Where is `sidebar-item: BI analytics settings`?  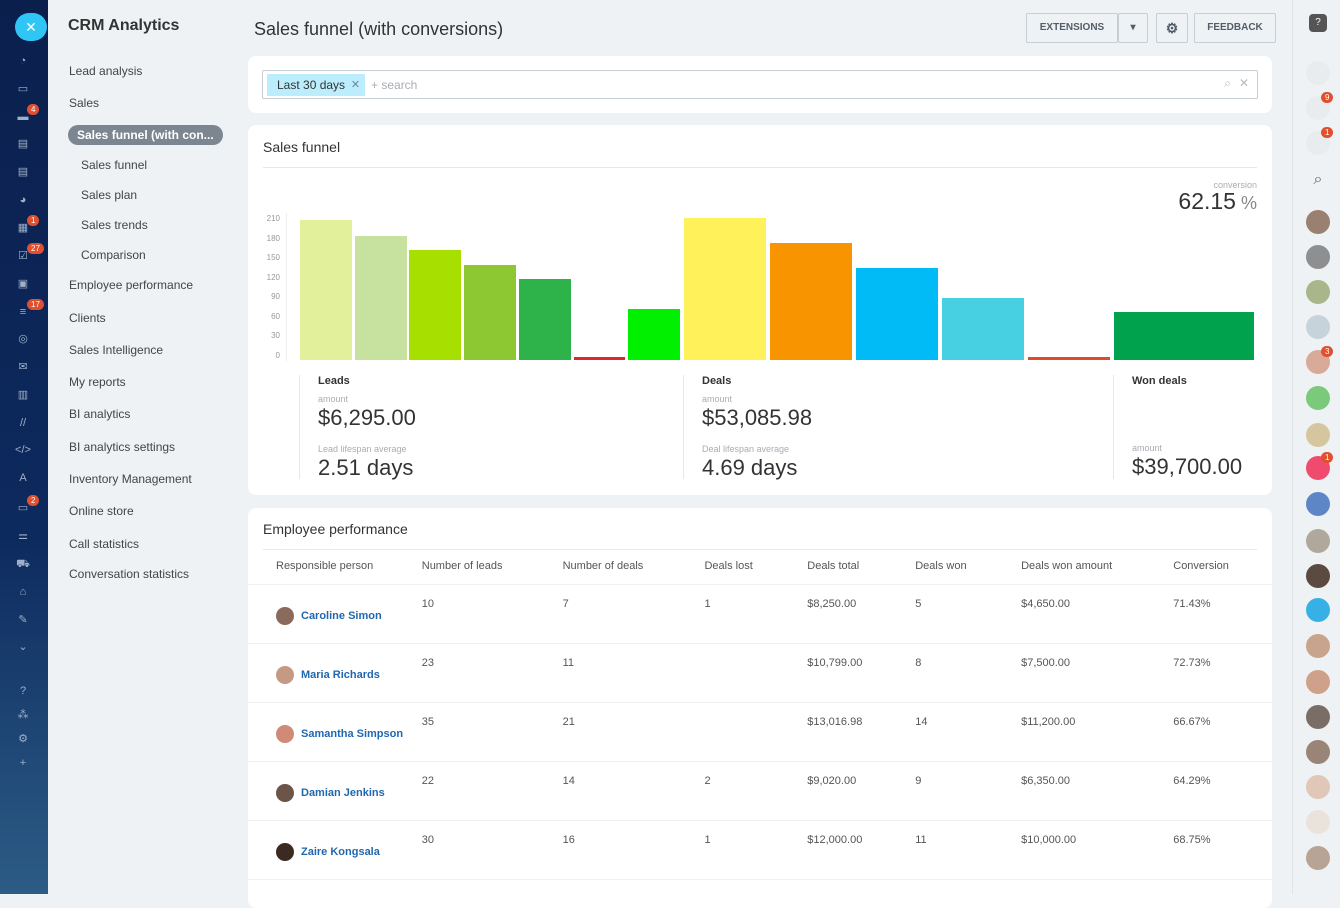
sidebar-item: BI analytics settings is located at coordinates (122, 447).